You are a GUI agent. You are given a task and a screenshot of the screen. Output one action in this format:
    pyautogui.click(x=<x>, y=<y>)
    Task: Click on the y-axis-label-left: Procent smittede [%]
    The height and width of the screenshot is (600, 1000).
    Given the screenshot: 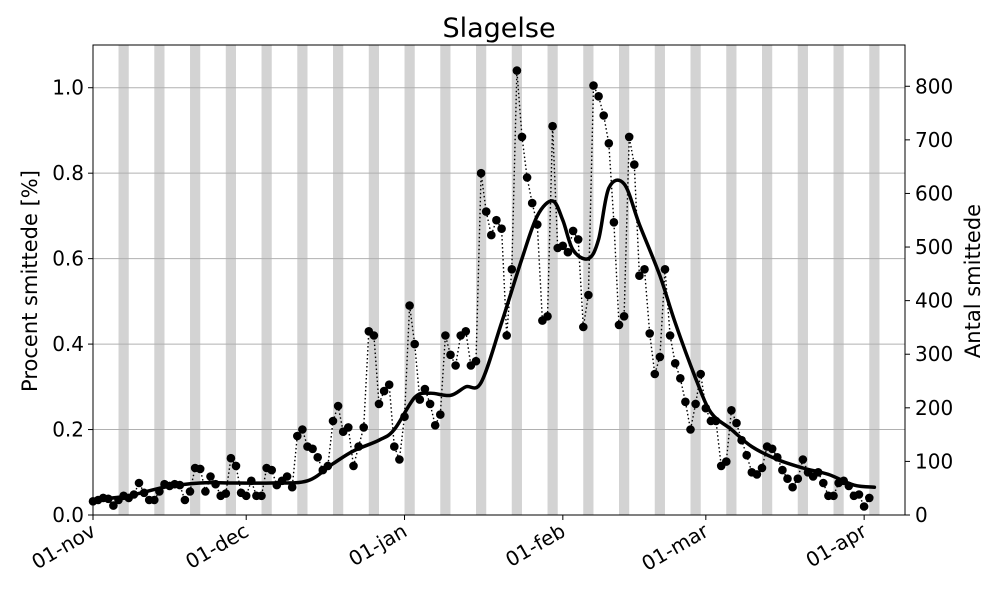 What is the action you would take?
    pyautogui.click(x=30, y=281)
    